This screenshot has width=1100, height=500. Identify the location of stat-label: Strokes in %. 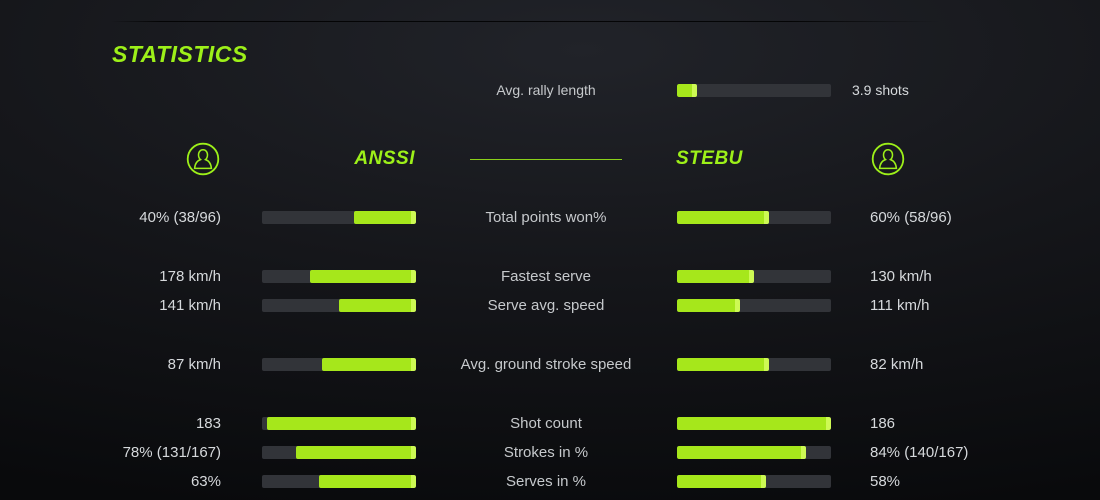
(546, 452).